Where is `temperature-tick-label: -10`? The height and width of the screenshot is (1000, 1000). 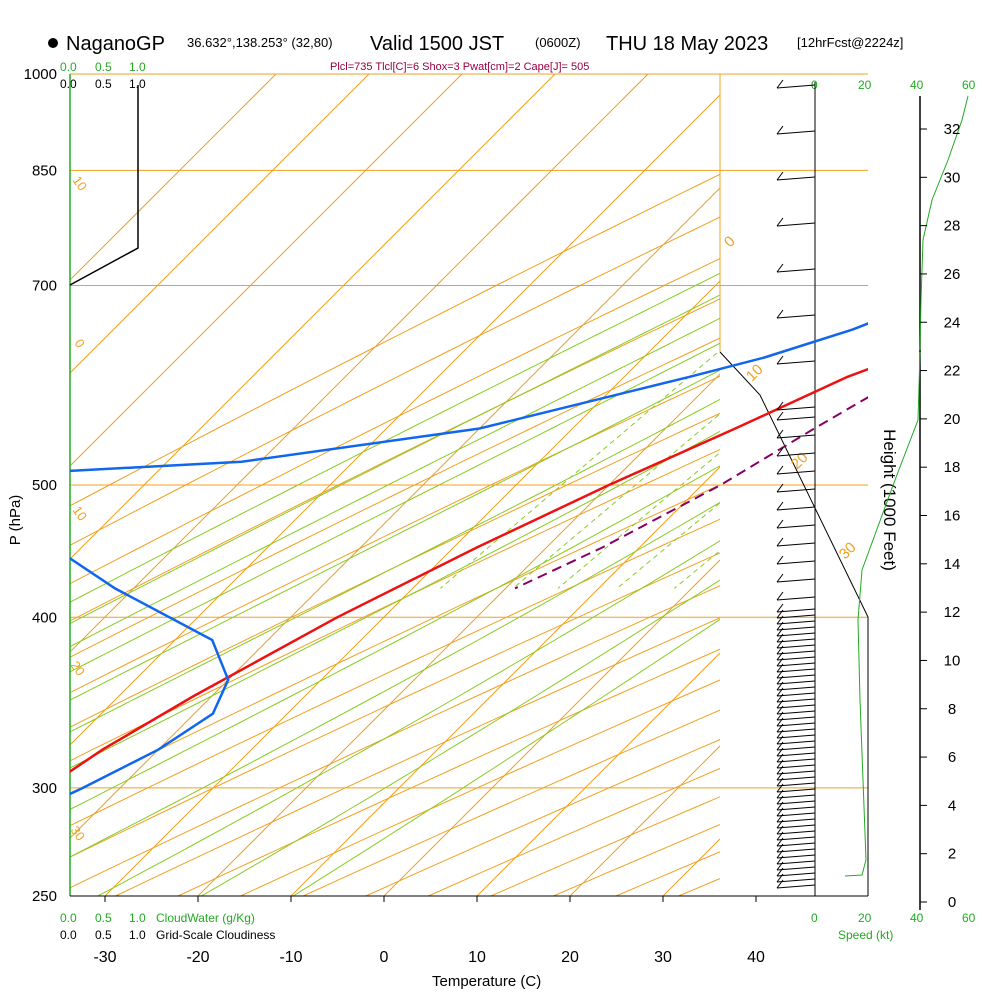
temperature-tick-label: -10 is located at coordinates (290, 957).